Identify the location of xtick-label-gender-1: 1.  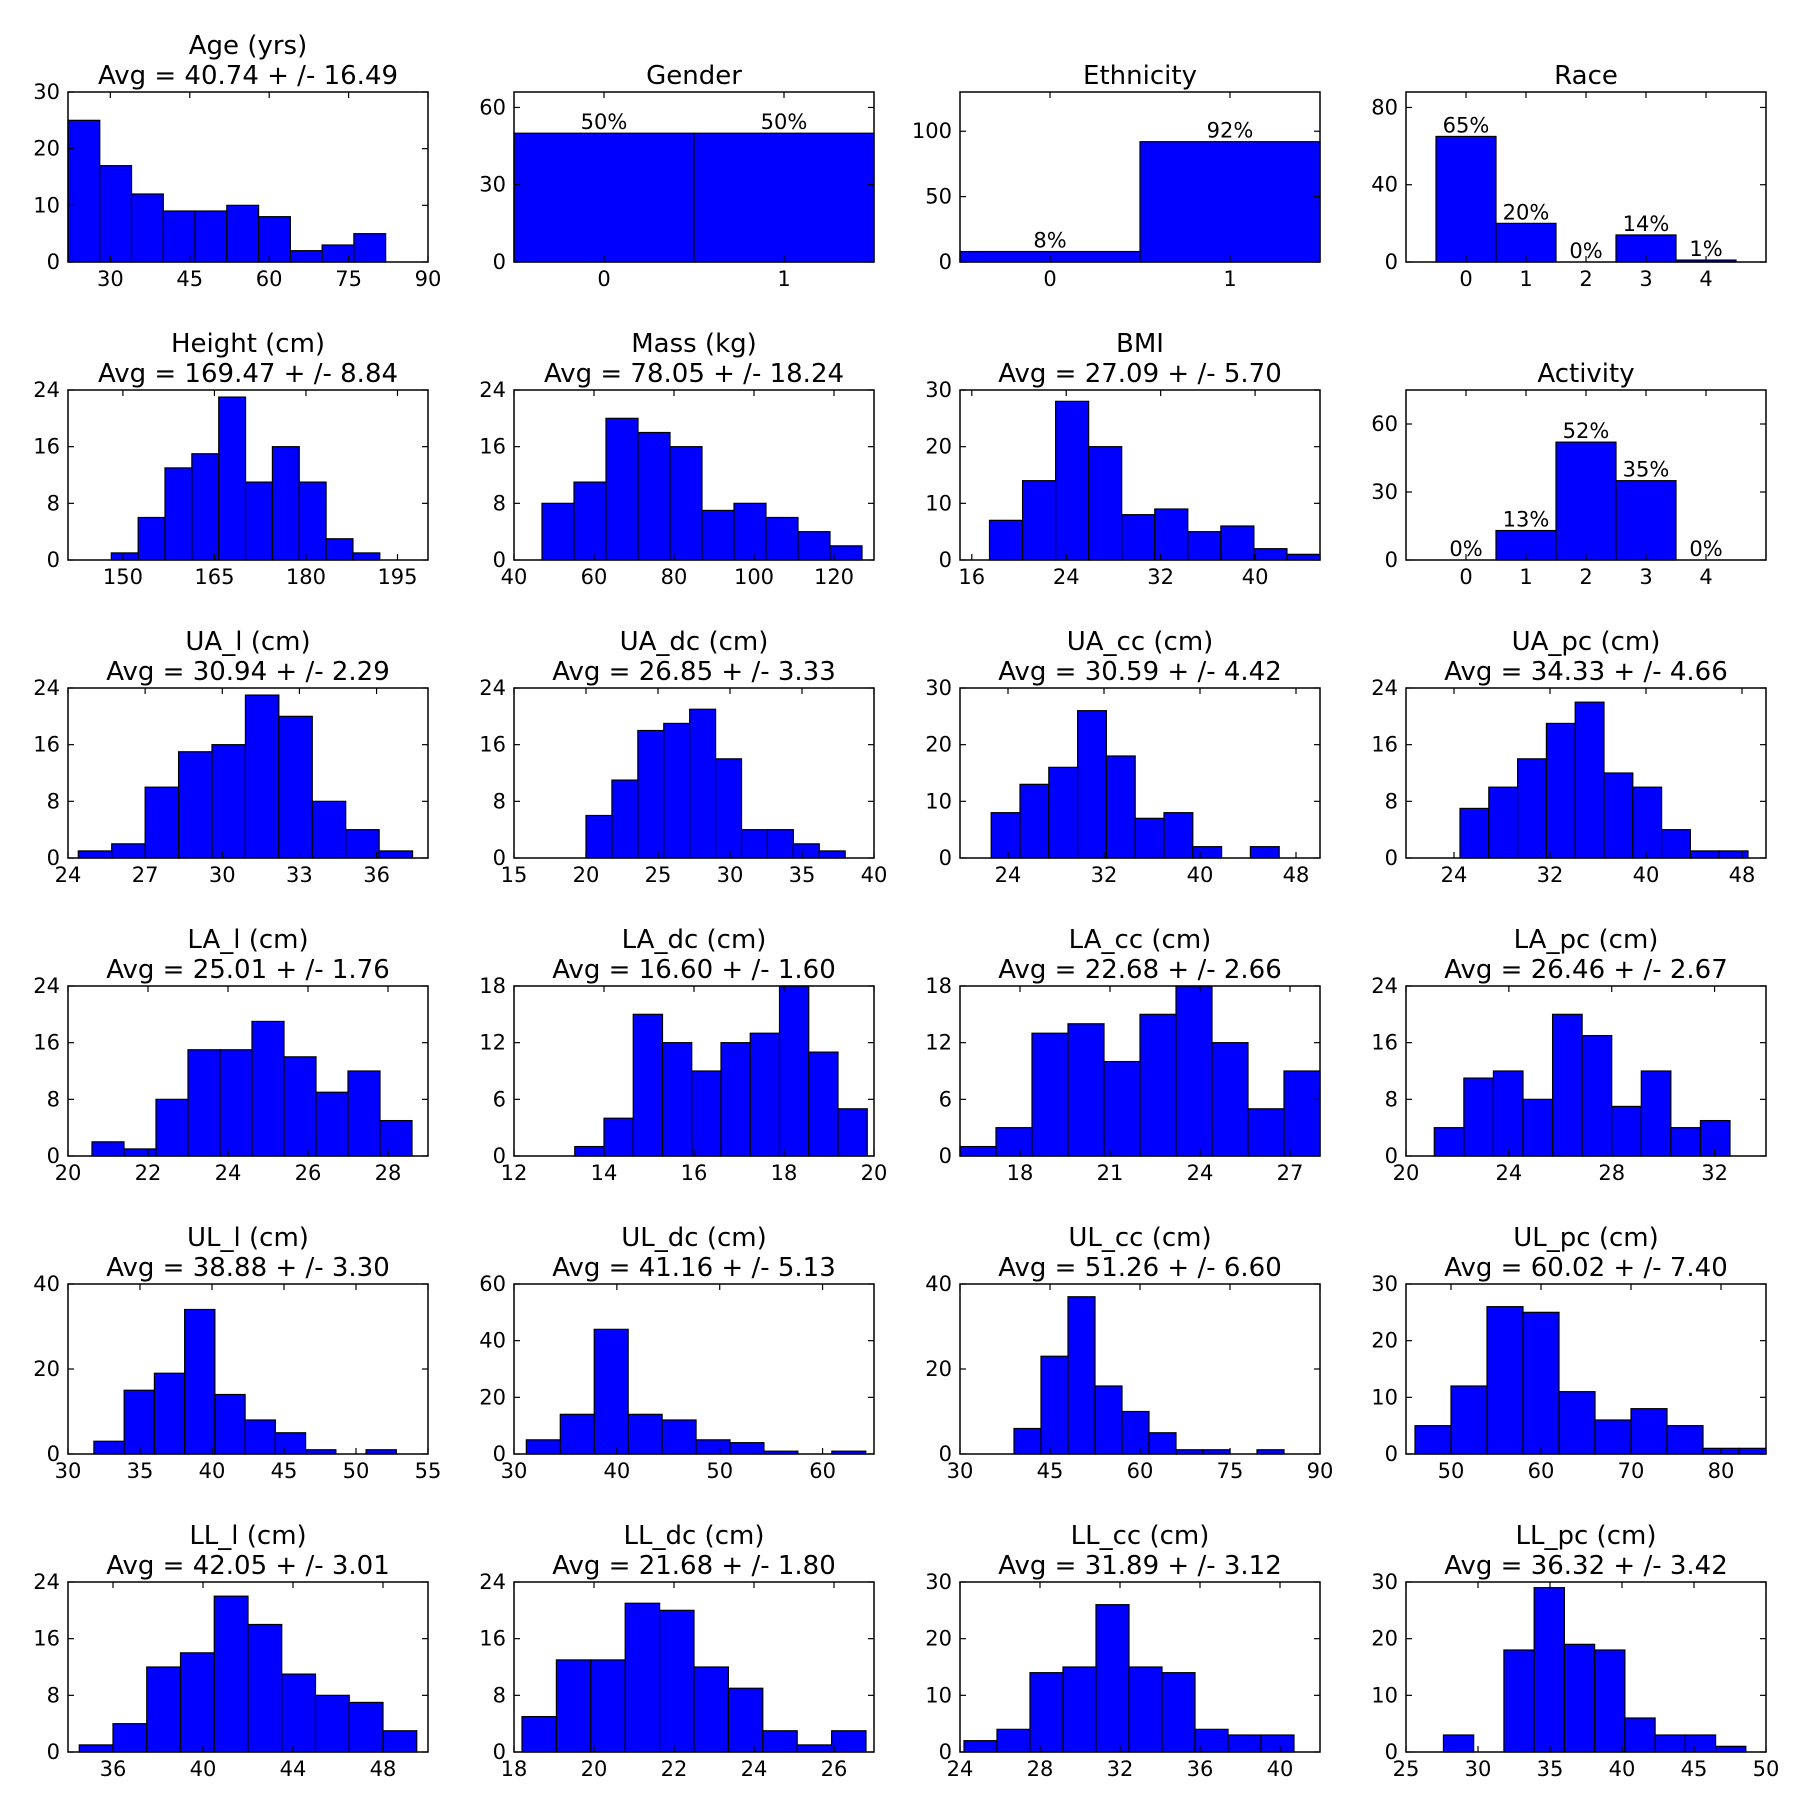
(783, 279).